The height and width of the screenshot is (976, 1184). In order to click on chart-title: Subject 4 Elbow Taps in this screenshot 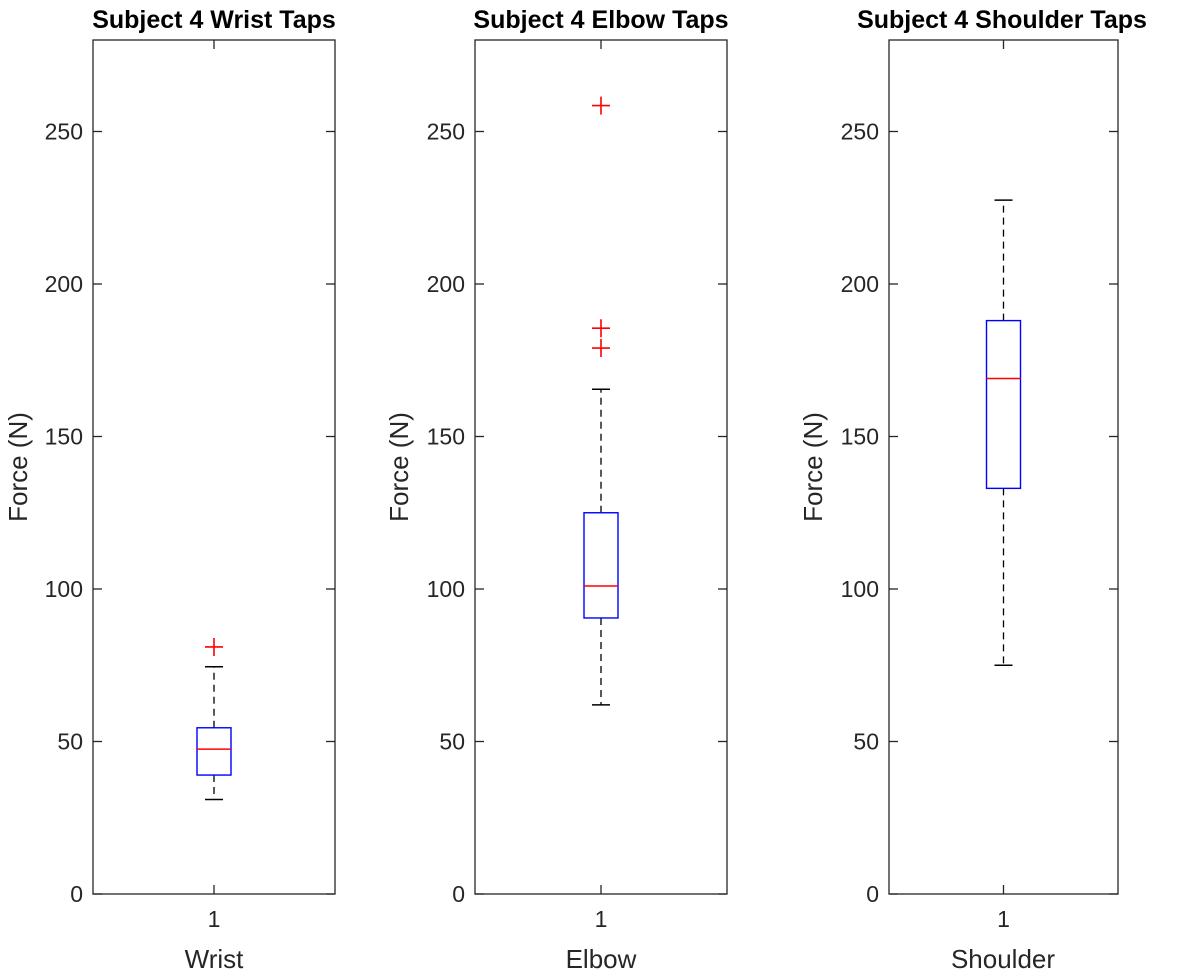, I will do `click(600, 20)`.